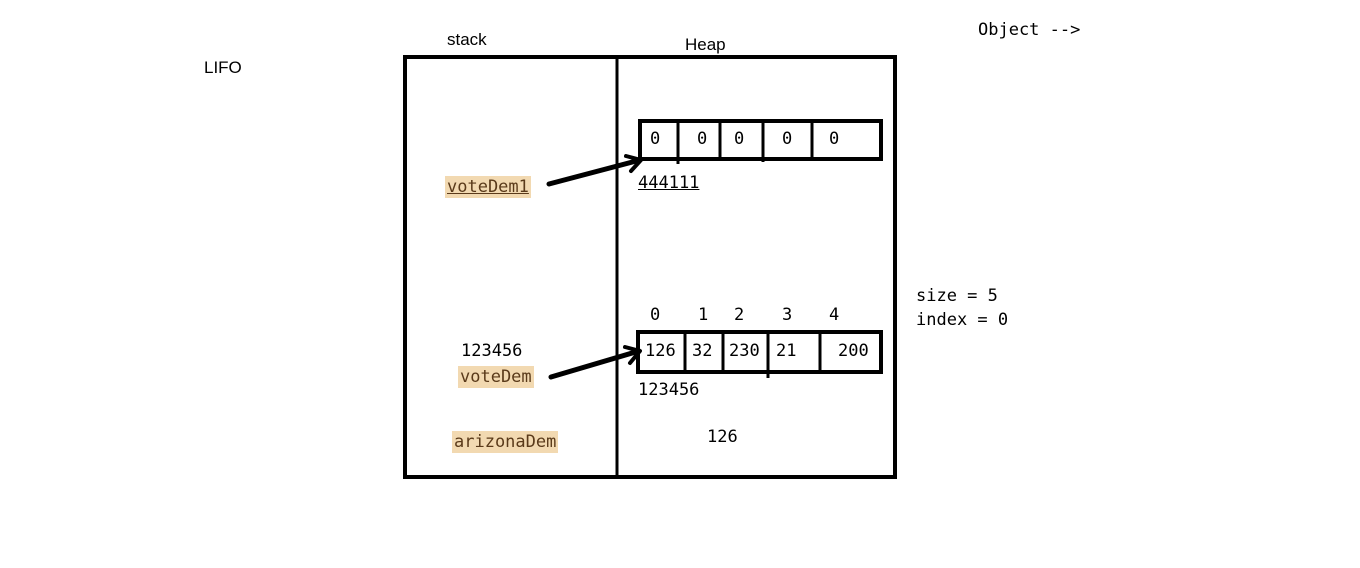 The height and width of the screenshot is (568, 1360). What do you see at coordinates (669, 390) in the screenshot?
I see `array2-address: 123456` at bounding box center [669, 390].